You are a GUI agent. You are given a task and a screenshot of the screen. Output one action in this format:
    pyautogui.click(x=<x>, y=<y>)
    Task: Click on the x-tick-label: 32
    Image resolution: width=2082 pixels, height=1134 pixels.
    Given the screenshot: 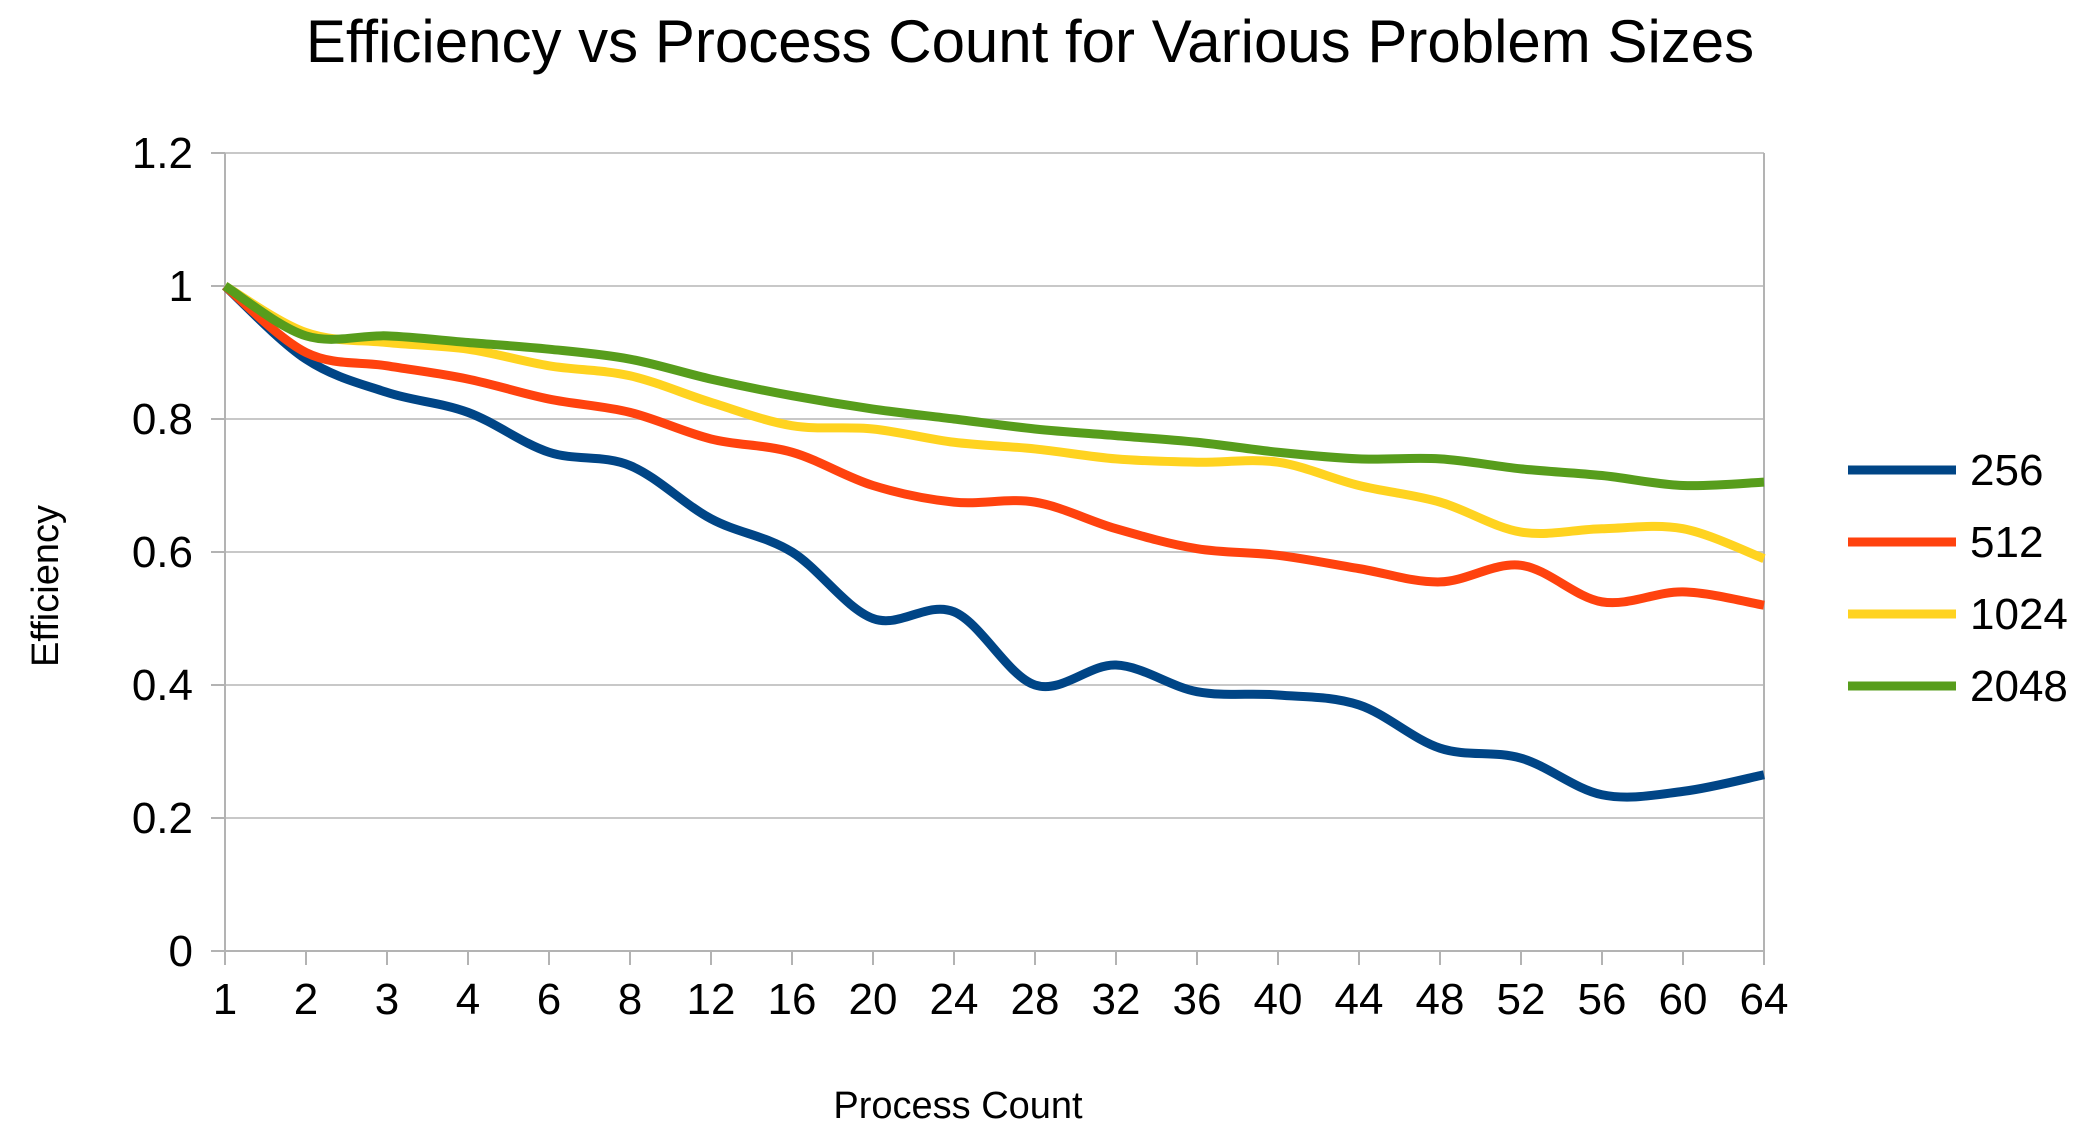 What is the action you would take?
    pyautogui.click(x=1116, y=999)
    